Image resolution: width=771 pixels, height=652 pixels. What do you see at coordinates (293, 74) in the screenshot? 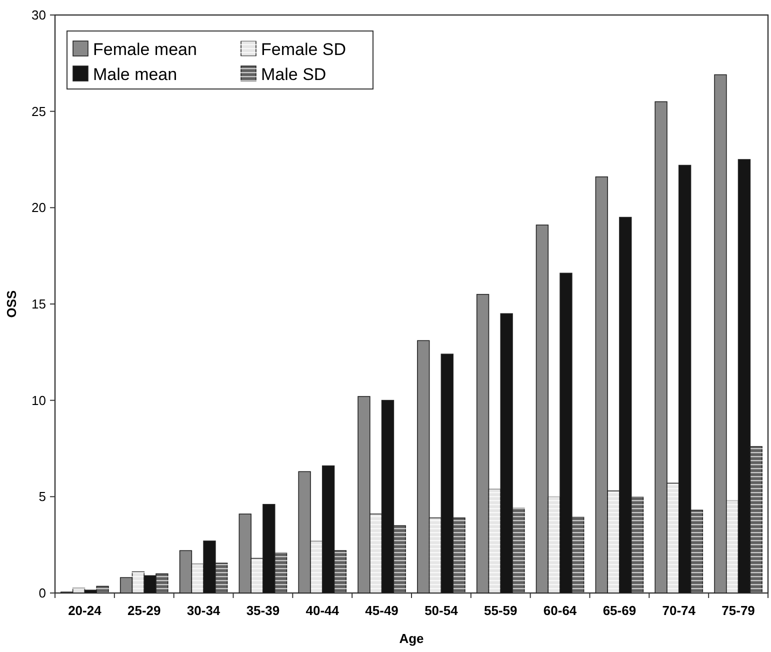
I see `legend-label: Male SD` at bounding box center [293, 74].